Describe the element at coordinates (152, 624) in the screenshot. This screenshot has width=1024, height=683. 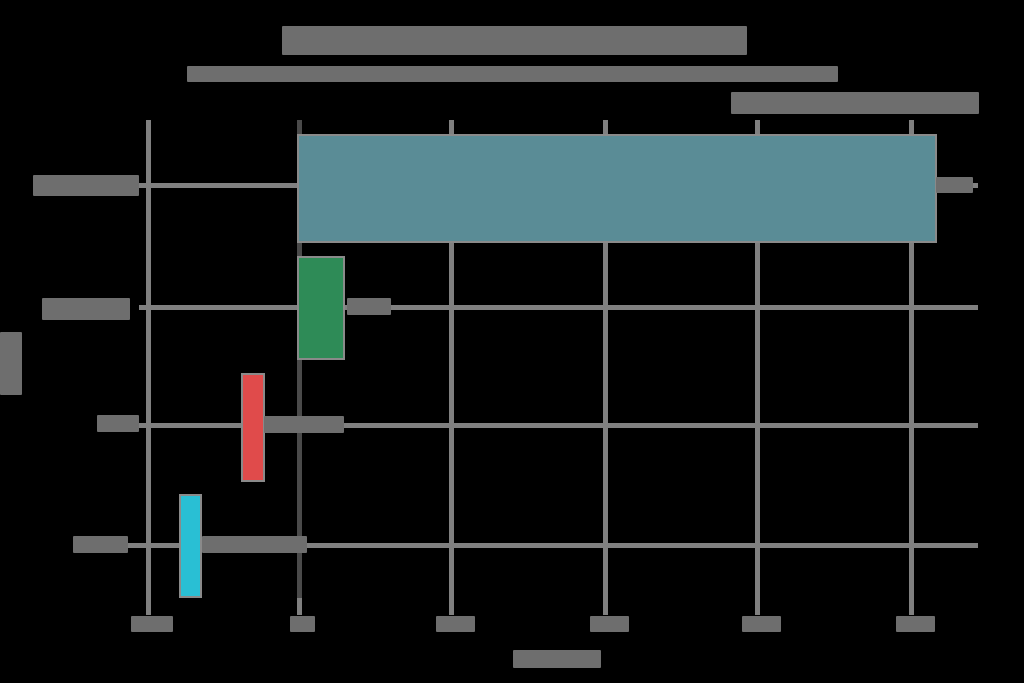
I see `x-tick-label-1: ███` at that location.